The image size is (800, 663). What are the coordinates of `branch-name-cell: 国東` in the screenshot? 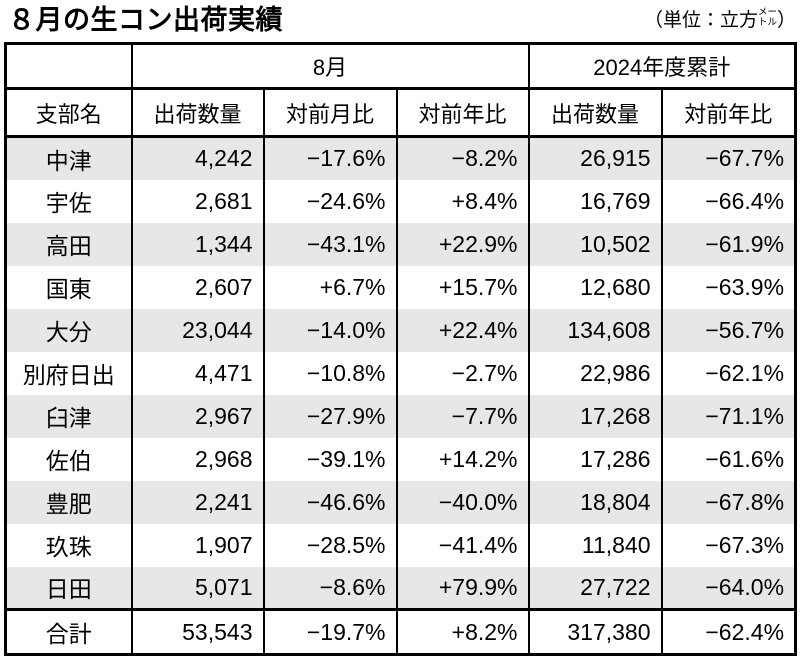 It's located at (68, 289).